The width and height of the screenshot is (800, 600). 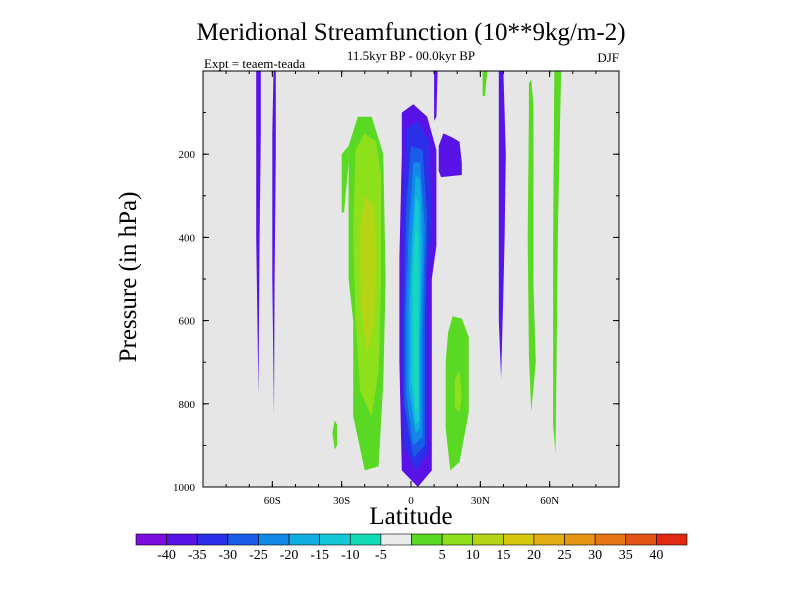 I want to click on season-label: DJF, so click(x=608, y=57).